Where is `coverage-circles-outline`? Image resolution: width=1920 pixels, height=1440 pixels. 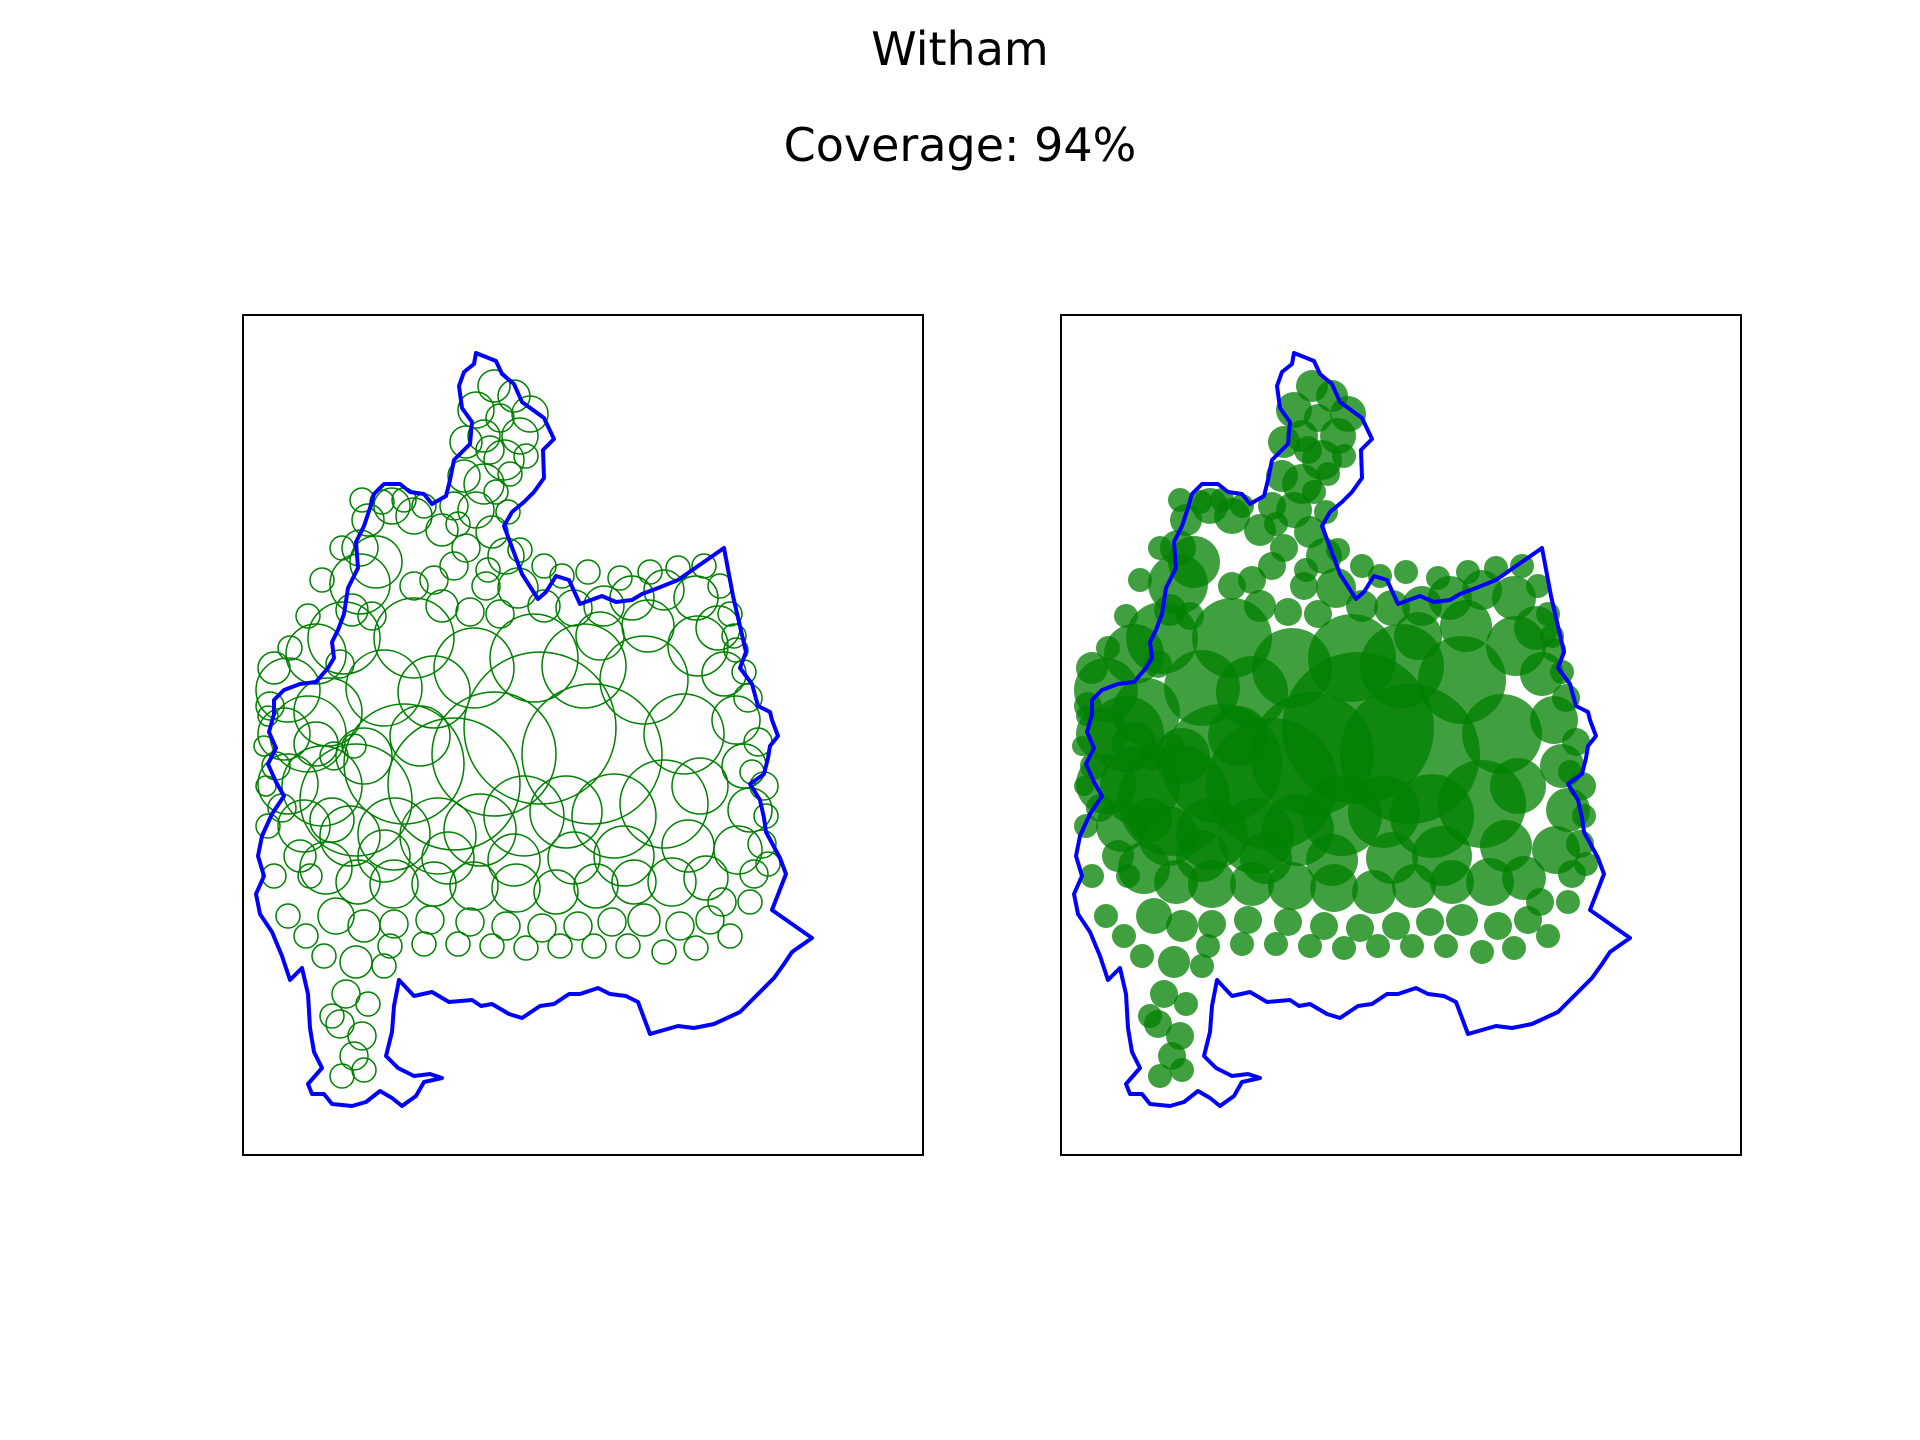 coverage-circles-outline is located at coordinates (517, 729).